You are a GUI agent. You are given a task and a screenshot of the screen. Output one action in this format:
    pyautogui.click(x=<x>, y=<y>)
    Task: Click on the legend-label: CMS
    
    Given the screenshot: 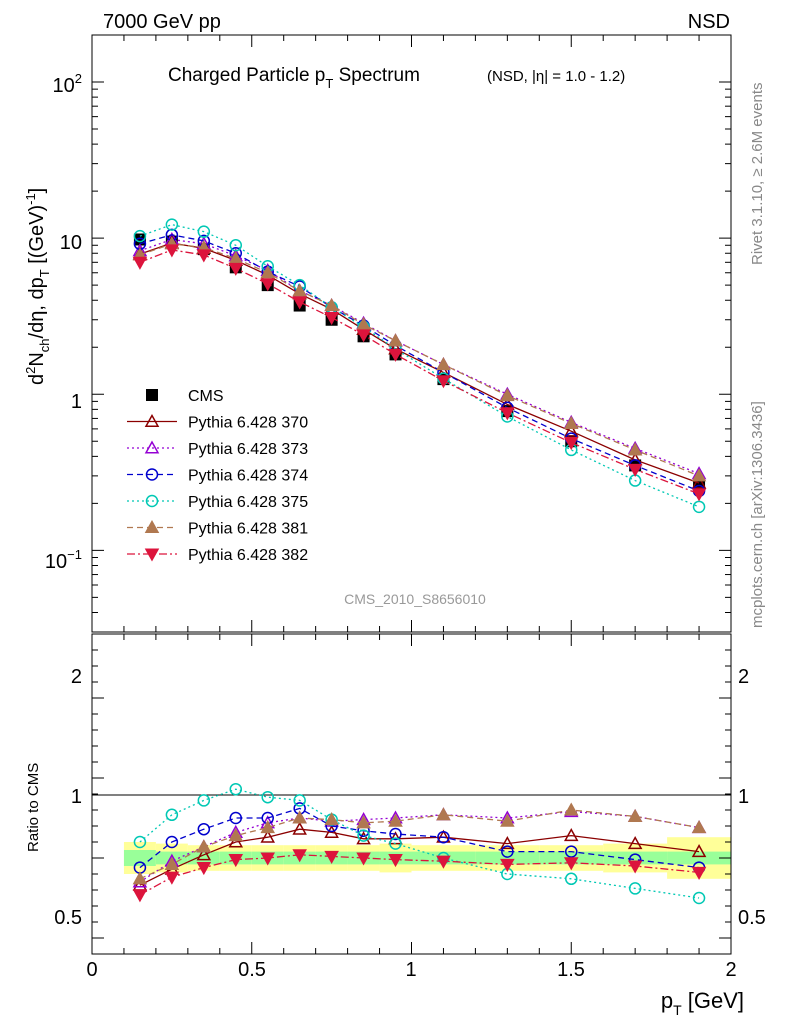 What is the action you would take?
    pyautogui.click(x=206, y=396)
    